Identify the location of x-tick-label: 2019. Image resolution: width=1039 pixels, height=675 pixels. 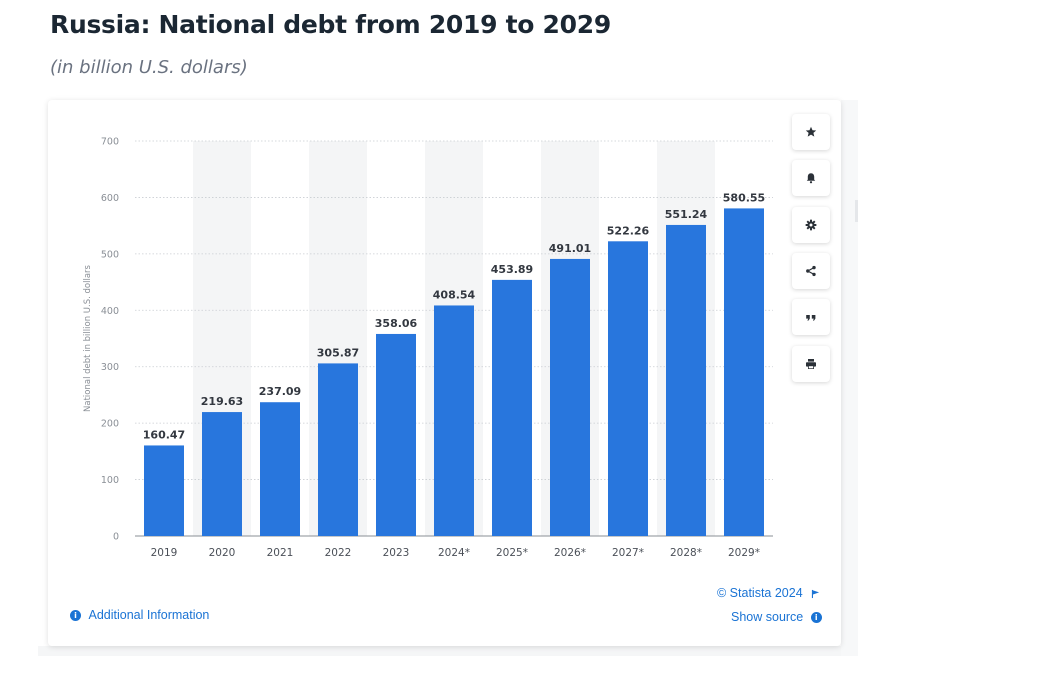
(164, 553).